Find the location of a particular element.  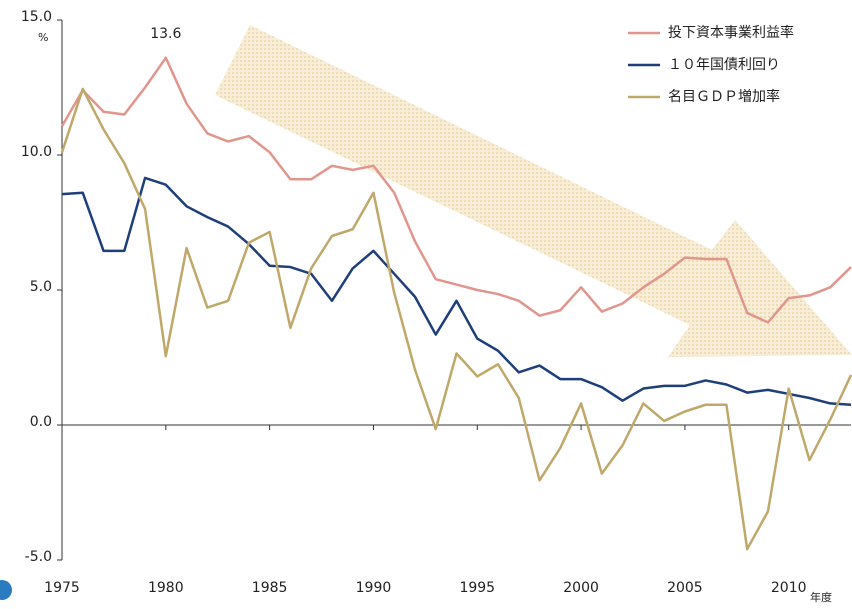

x-tick-label: 1995 is located at coordinates (477, 588).